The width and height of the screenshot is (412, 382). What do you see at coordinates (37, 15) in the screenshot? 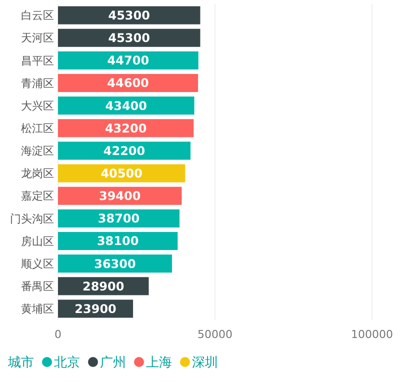
I see `y-tick-label: 白云区` at bounding box center [37, 15].